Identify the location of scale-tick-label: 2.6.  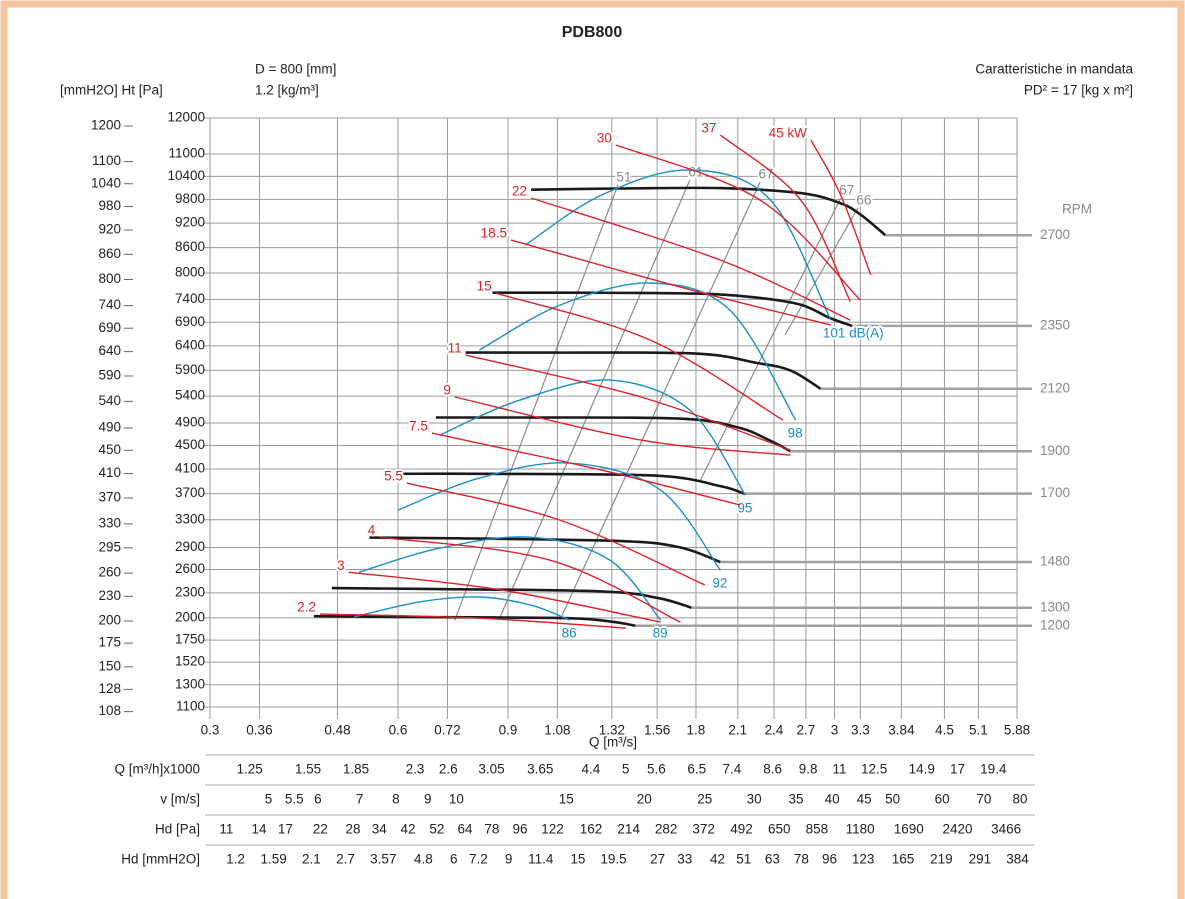
(448, 769).